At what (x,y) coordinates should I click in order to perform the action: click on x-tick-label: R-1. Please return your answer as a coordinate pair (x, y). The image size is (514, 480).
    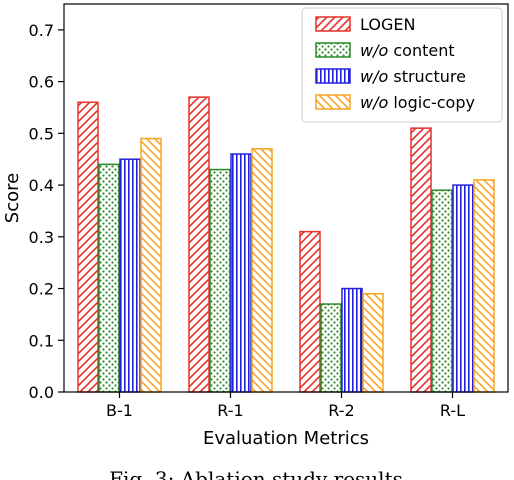
    Looking at the image, I should click on (230, 410).